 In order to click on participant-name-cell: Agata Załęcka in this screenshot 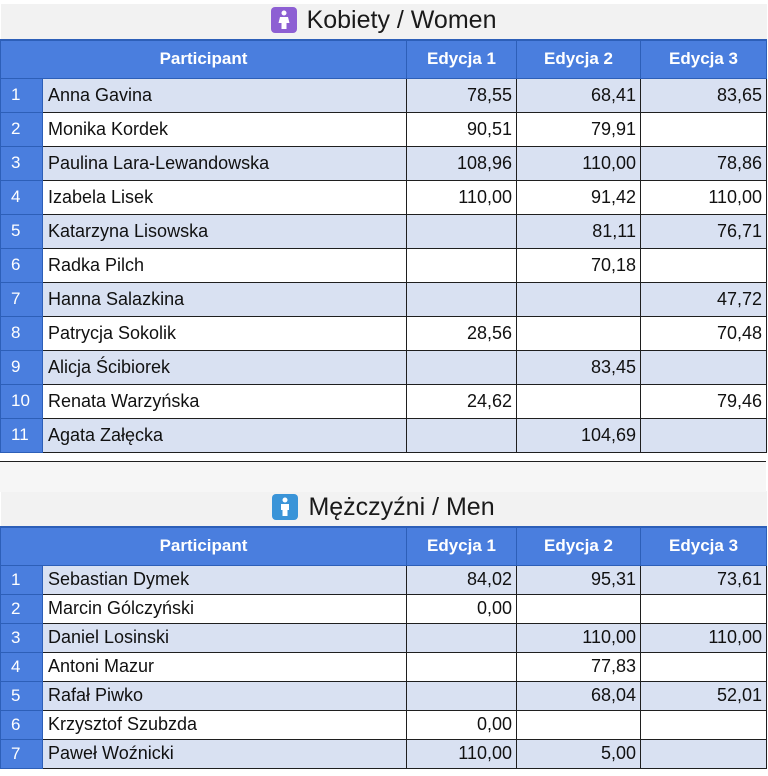, I will do `click(224, 435)`.